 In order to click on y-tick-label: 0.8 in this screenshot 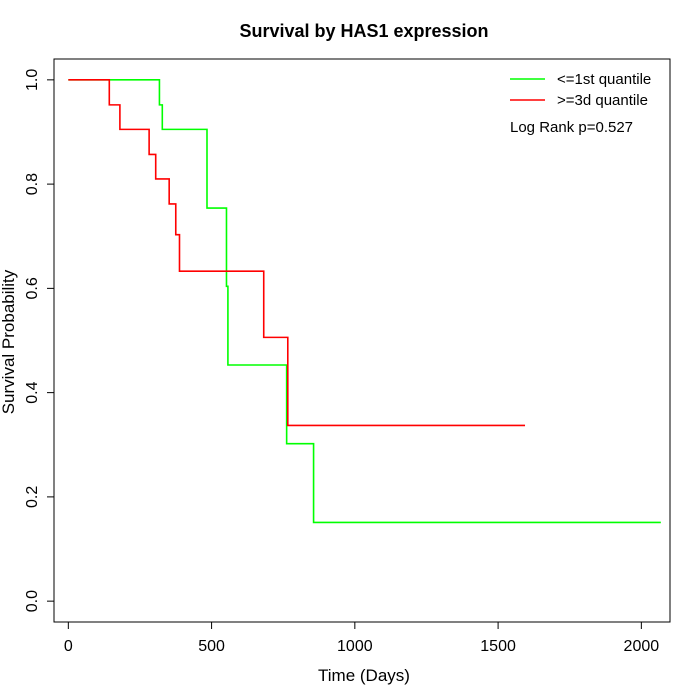, I will do `click(32, 184)`.